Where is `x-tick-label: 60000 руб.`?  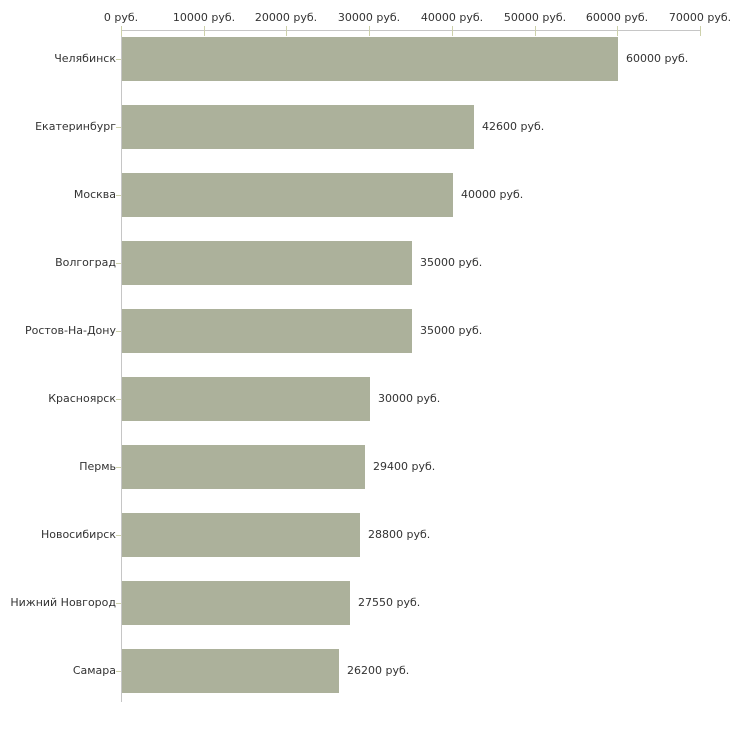 x-tick-label: 60000 руб. is located at coordinates (617, 17).